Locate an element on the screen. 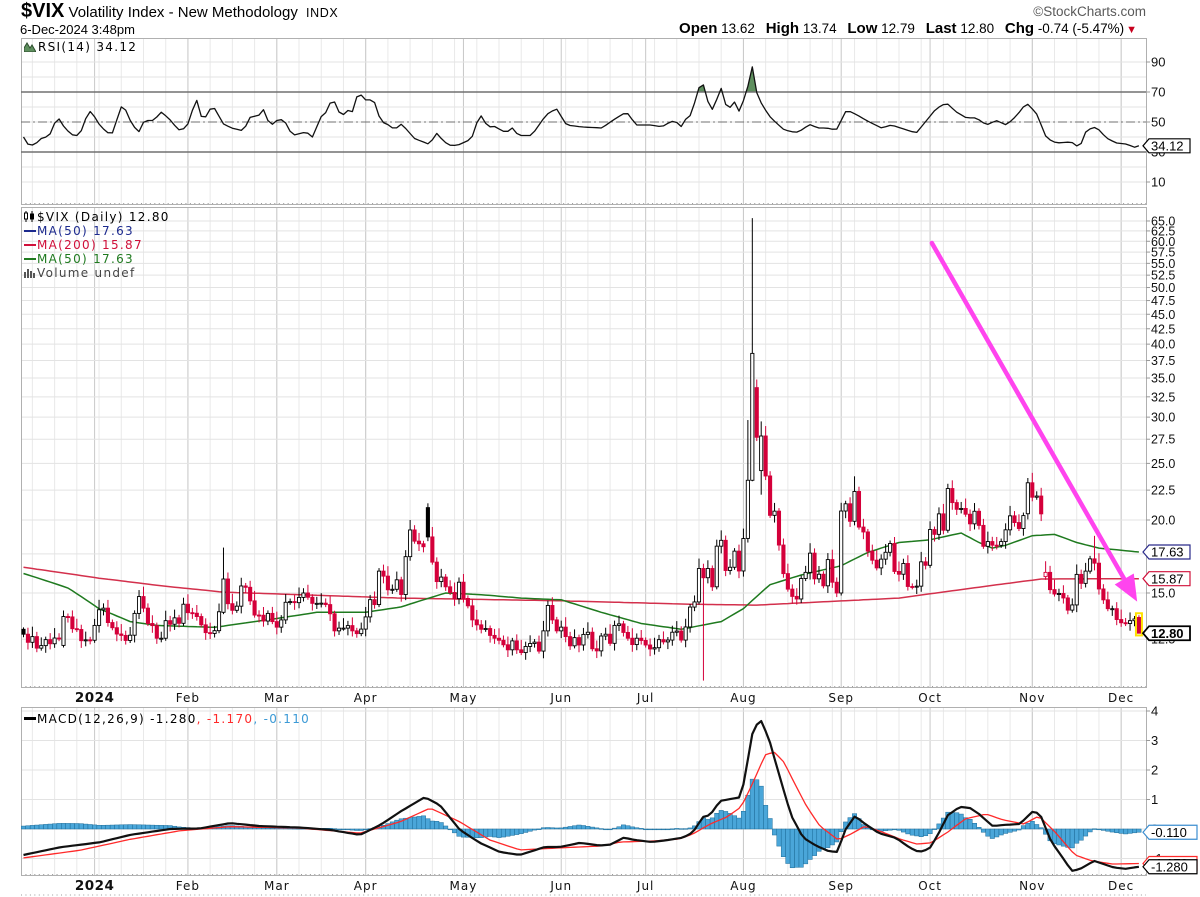 This screenshot has height=897, width=1200. axis-label: 40.0 is located at coordinates (1163, 345).